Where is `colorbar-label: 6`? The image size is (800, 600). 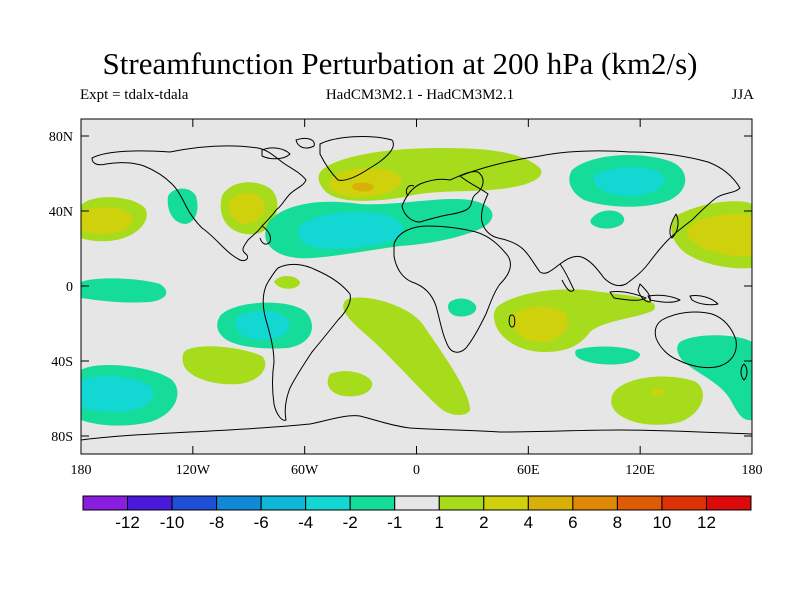
colorbar-label: 6 is located at coordinates (572, 522).